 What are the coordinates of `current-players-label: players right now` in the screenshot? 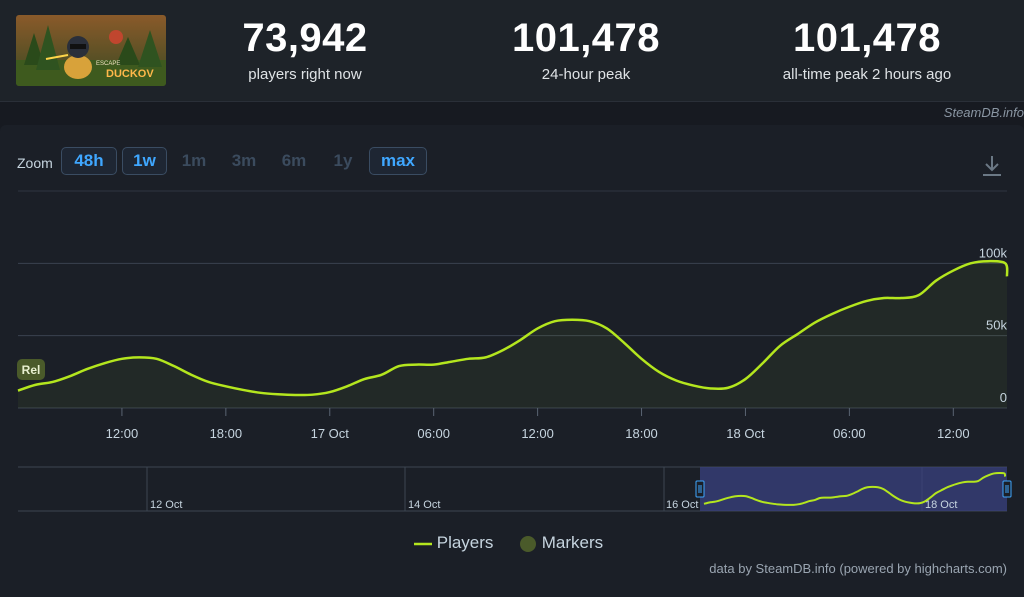 It's located at (305, 74).